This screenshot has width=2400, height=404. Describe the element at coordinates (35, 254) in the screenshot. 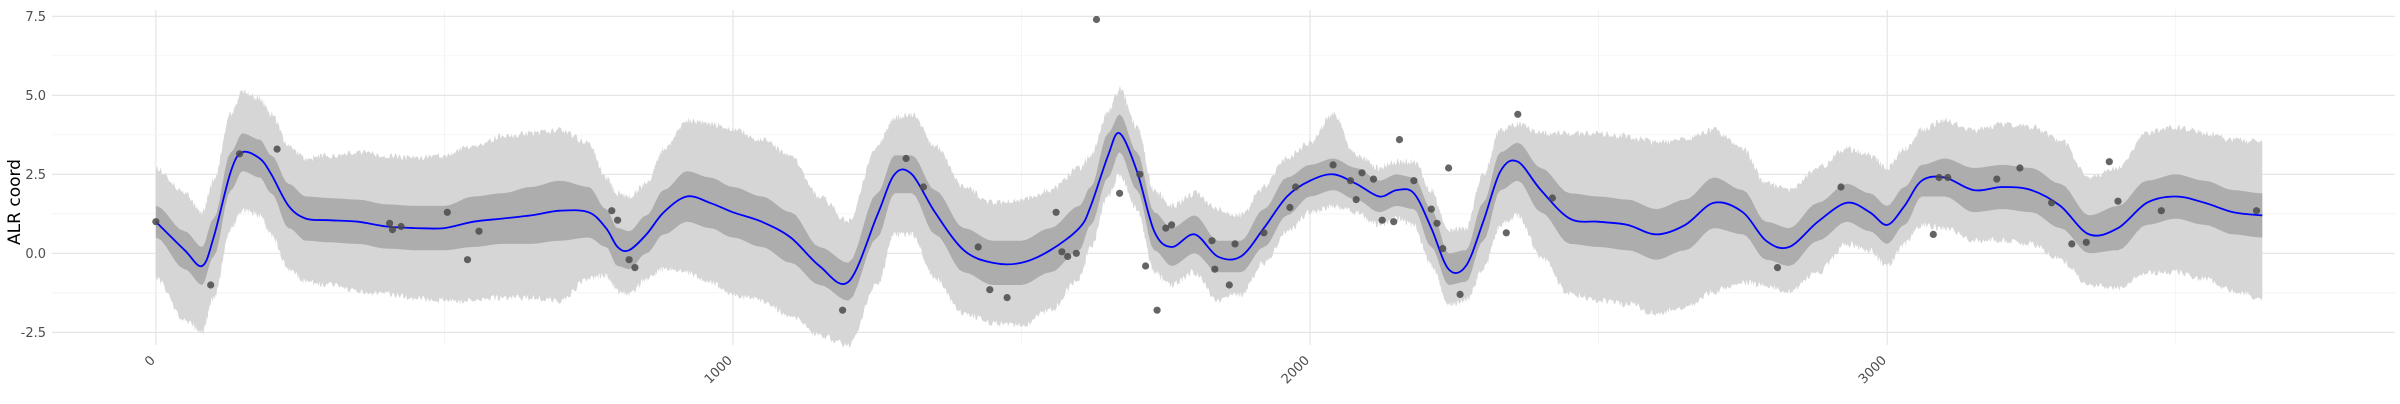

I see `y-tick-label: 0.0` at that location.